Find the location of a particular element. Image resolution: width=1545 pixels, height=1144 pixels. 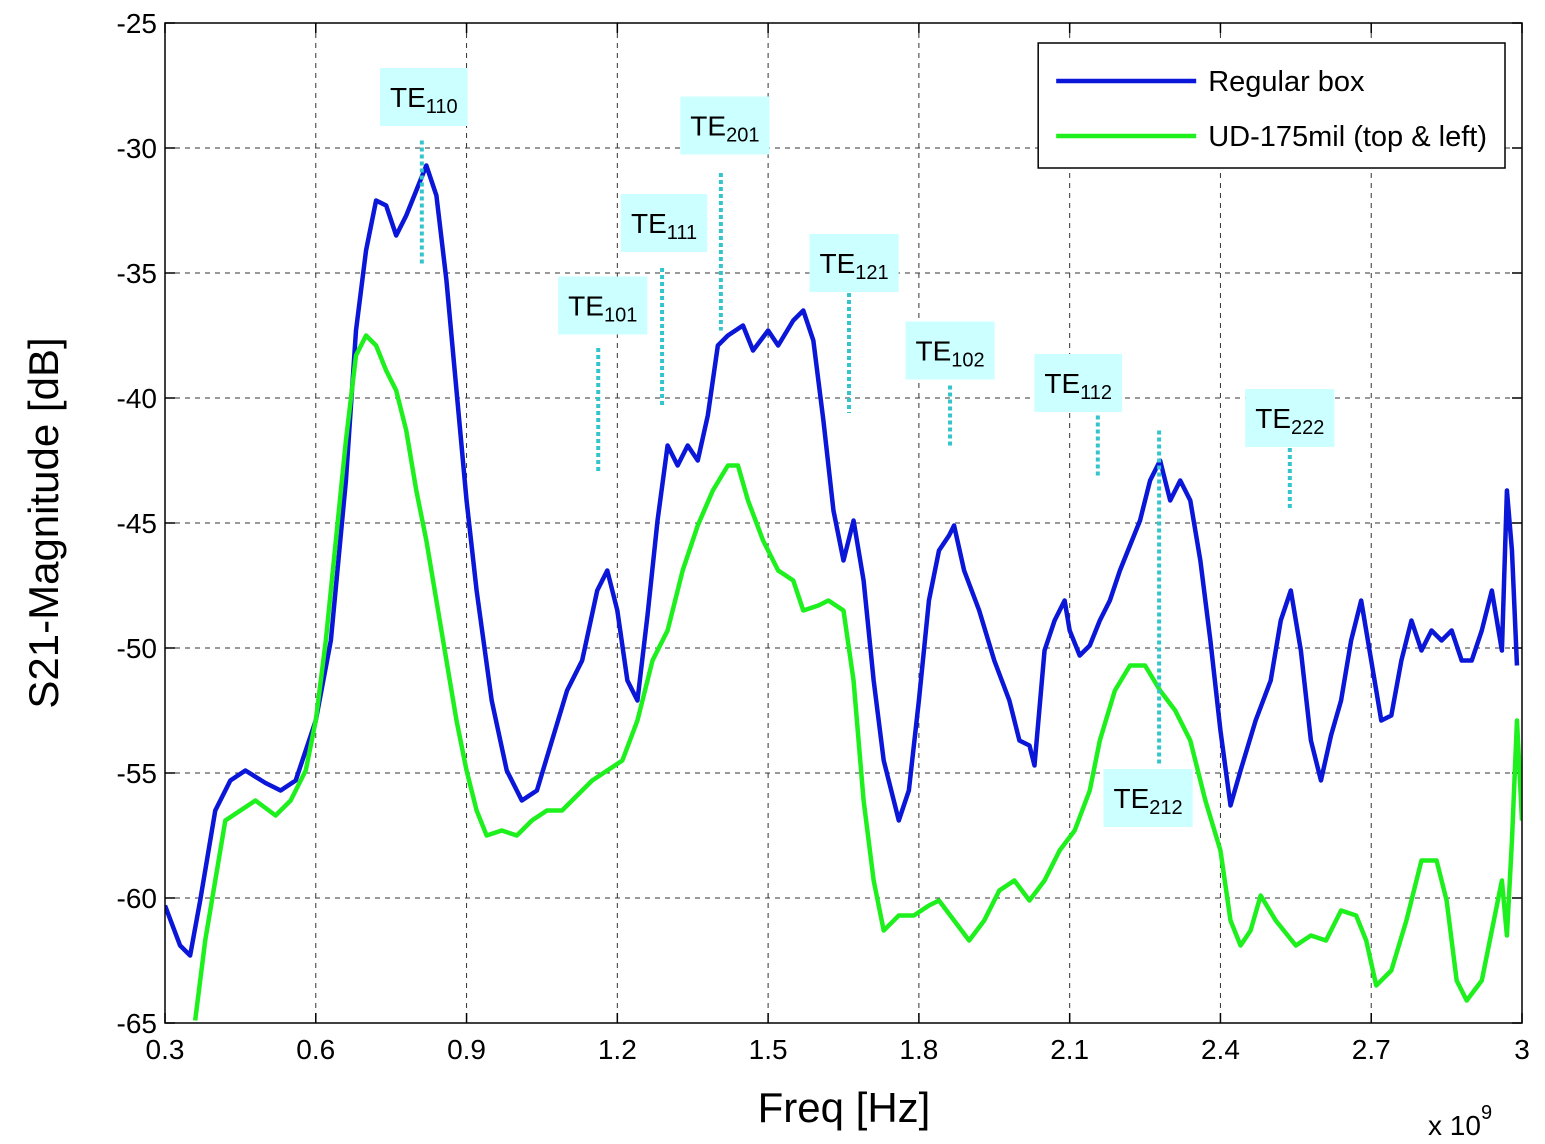

x-tick-label: 0.3 is located at coordinates (165, 1049).